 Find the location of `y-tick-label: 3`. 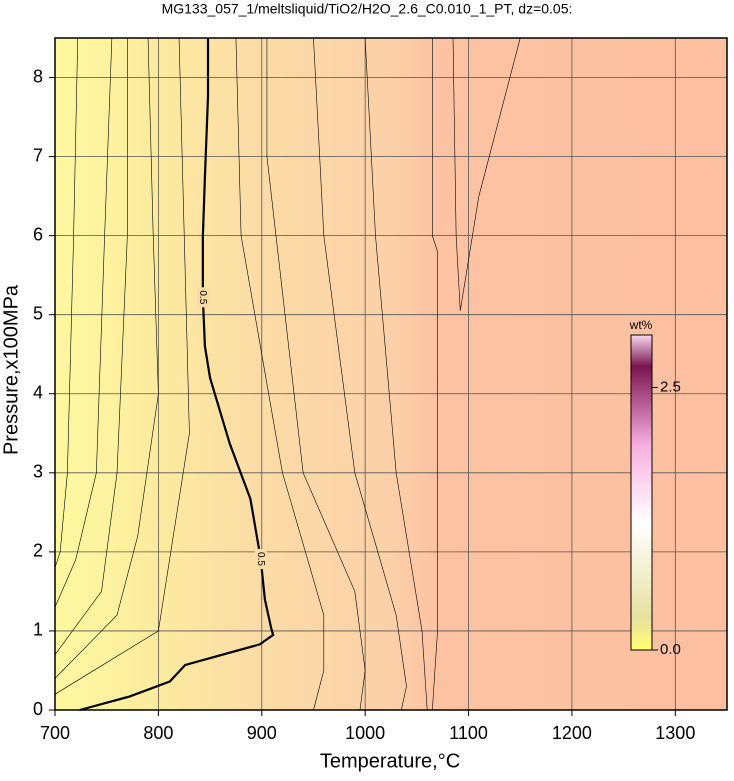

y-tick-label: 3 is located at coordinates (38, 472).